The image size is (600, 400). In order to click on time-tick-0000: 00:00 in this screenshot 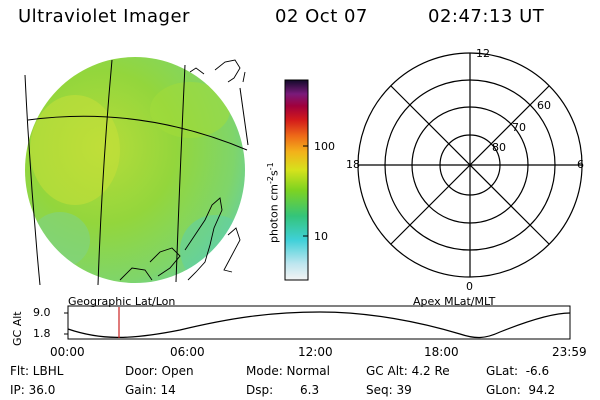, I will do `click(67, 352)`.